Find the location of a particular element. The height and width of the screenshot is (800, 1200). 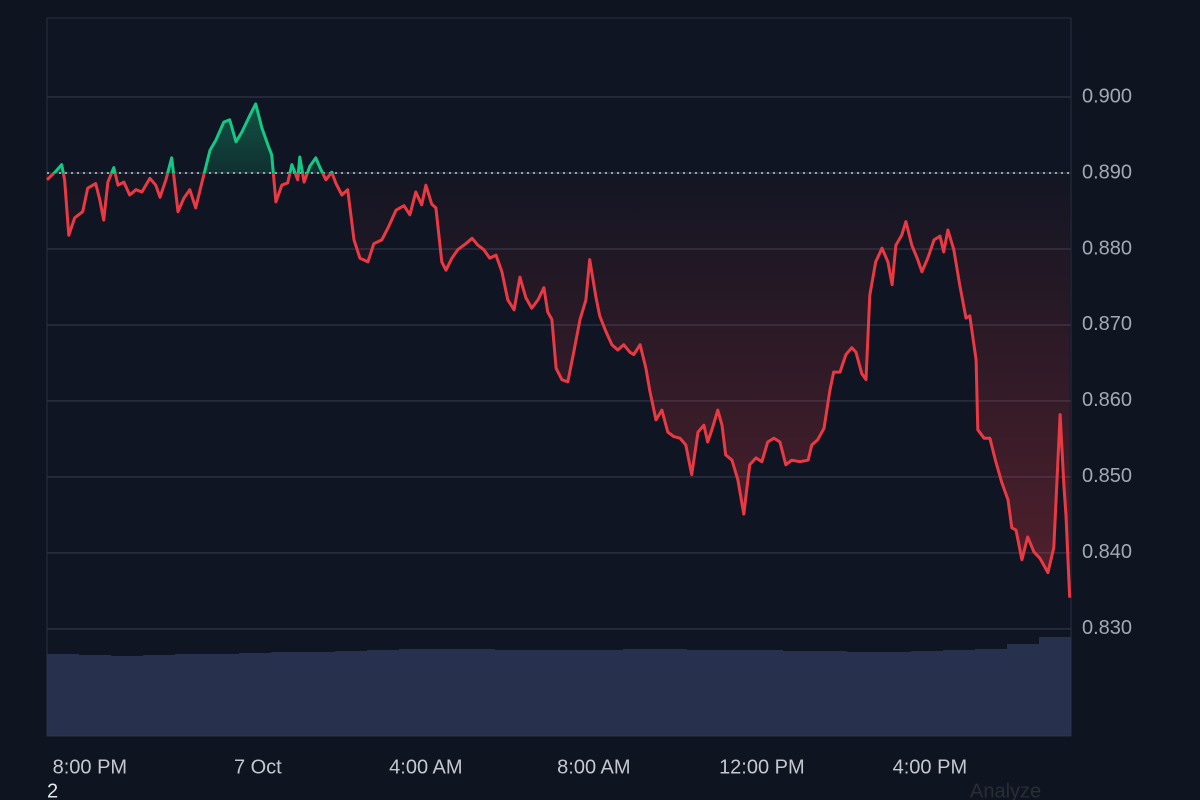

footer-left: 2 is located at coordinates (52, 790).